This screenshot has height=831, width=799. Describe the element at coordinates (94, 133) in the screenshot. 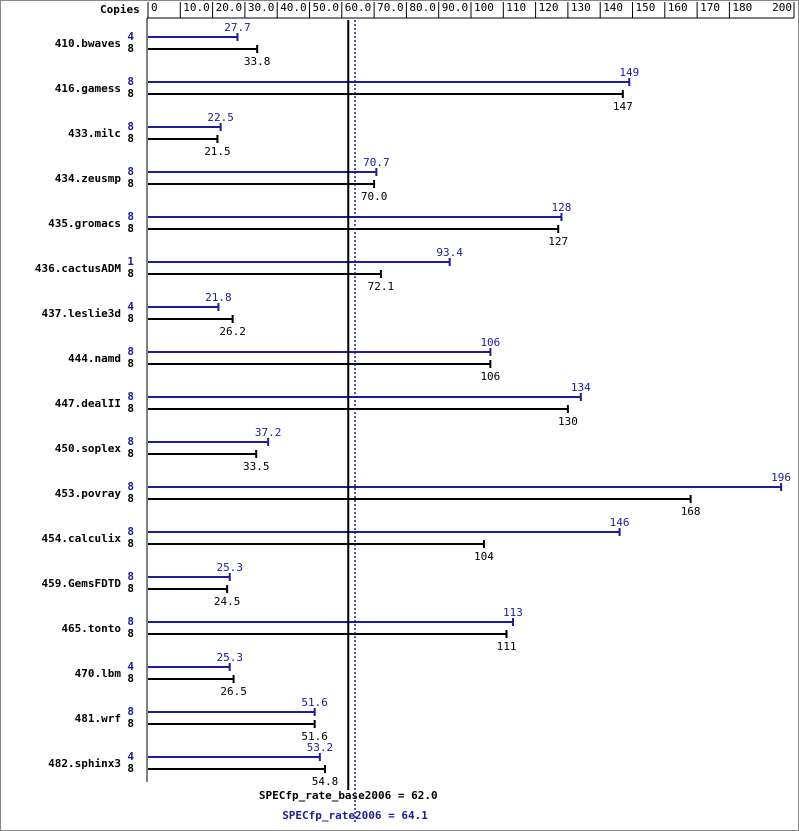

I see `category-label: 433.milc` at that location.